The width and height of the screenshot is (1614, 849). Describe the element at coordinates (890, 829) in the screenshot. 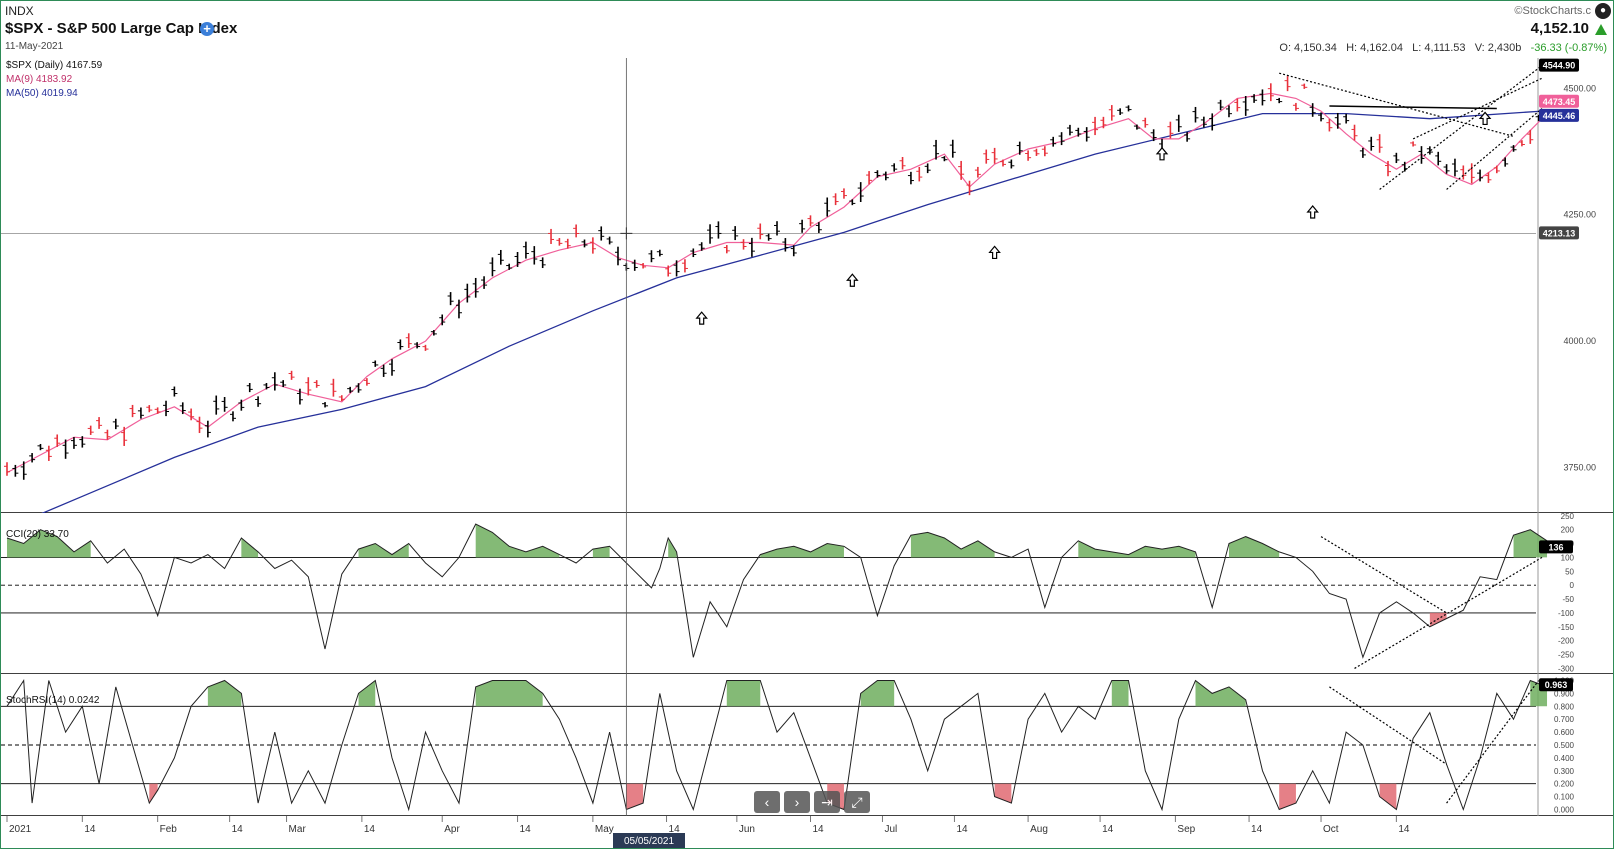

I see `date-tick-label: Jul` at that location.